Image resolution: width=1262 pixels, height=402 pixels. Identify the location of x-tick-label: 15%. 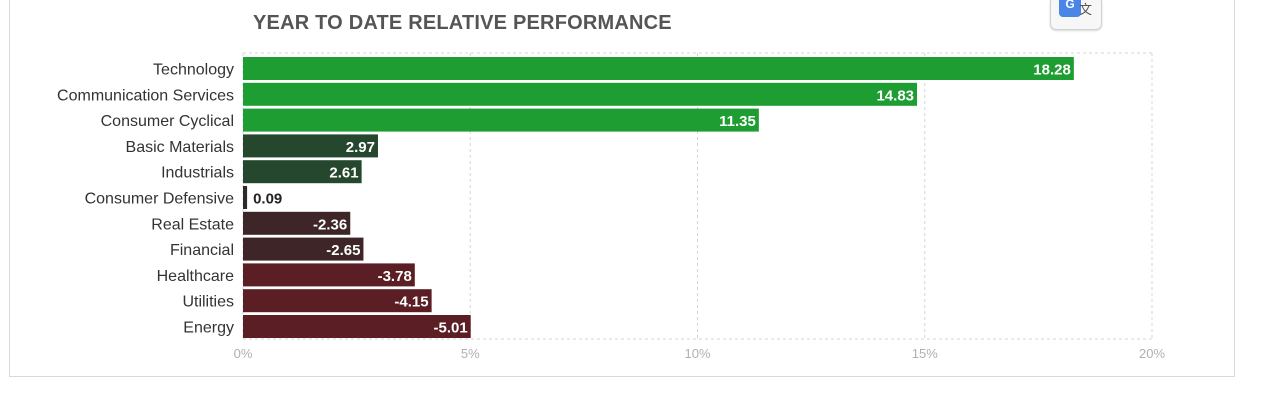
(925, 353).